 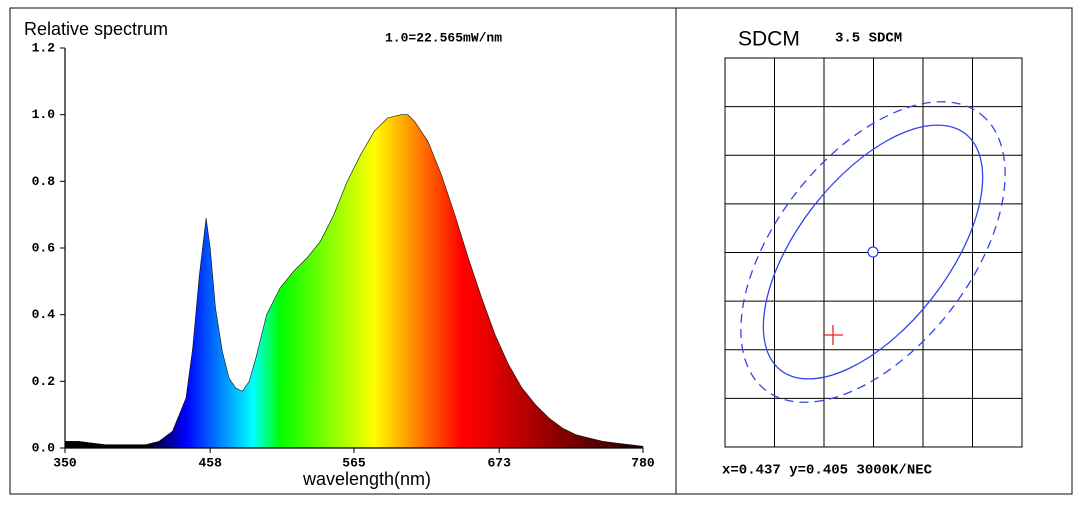 I want to click on y-tick-label: 0.2, so click(x=44, y=381).